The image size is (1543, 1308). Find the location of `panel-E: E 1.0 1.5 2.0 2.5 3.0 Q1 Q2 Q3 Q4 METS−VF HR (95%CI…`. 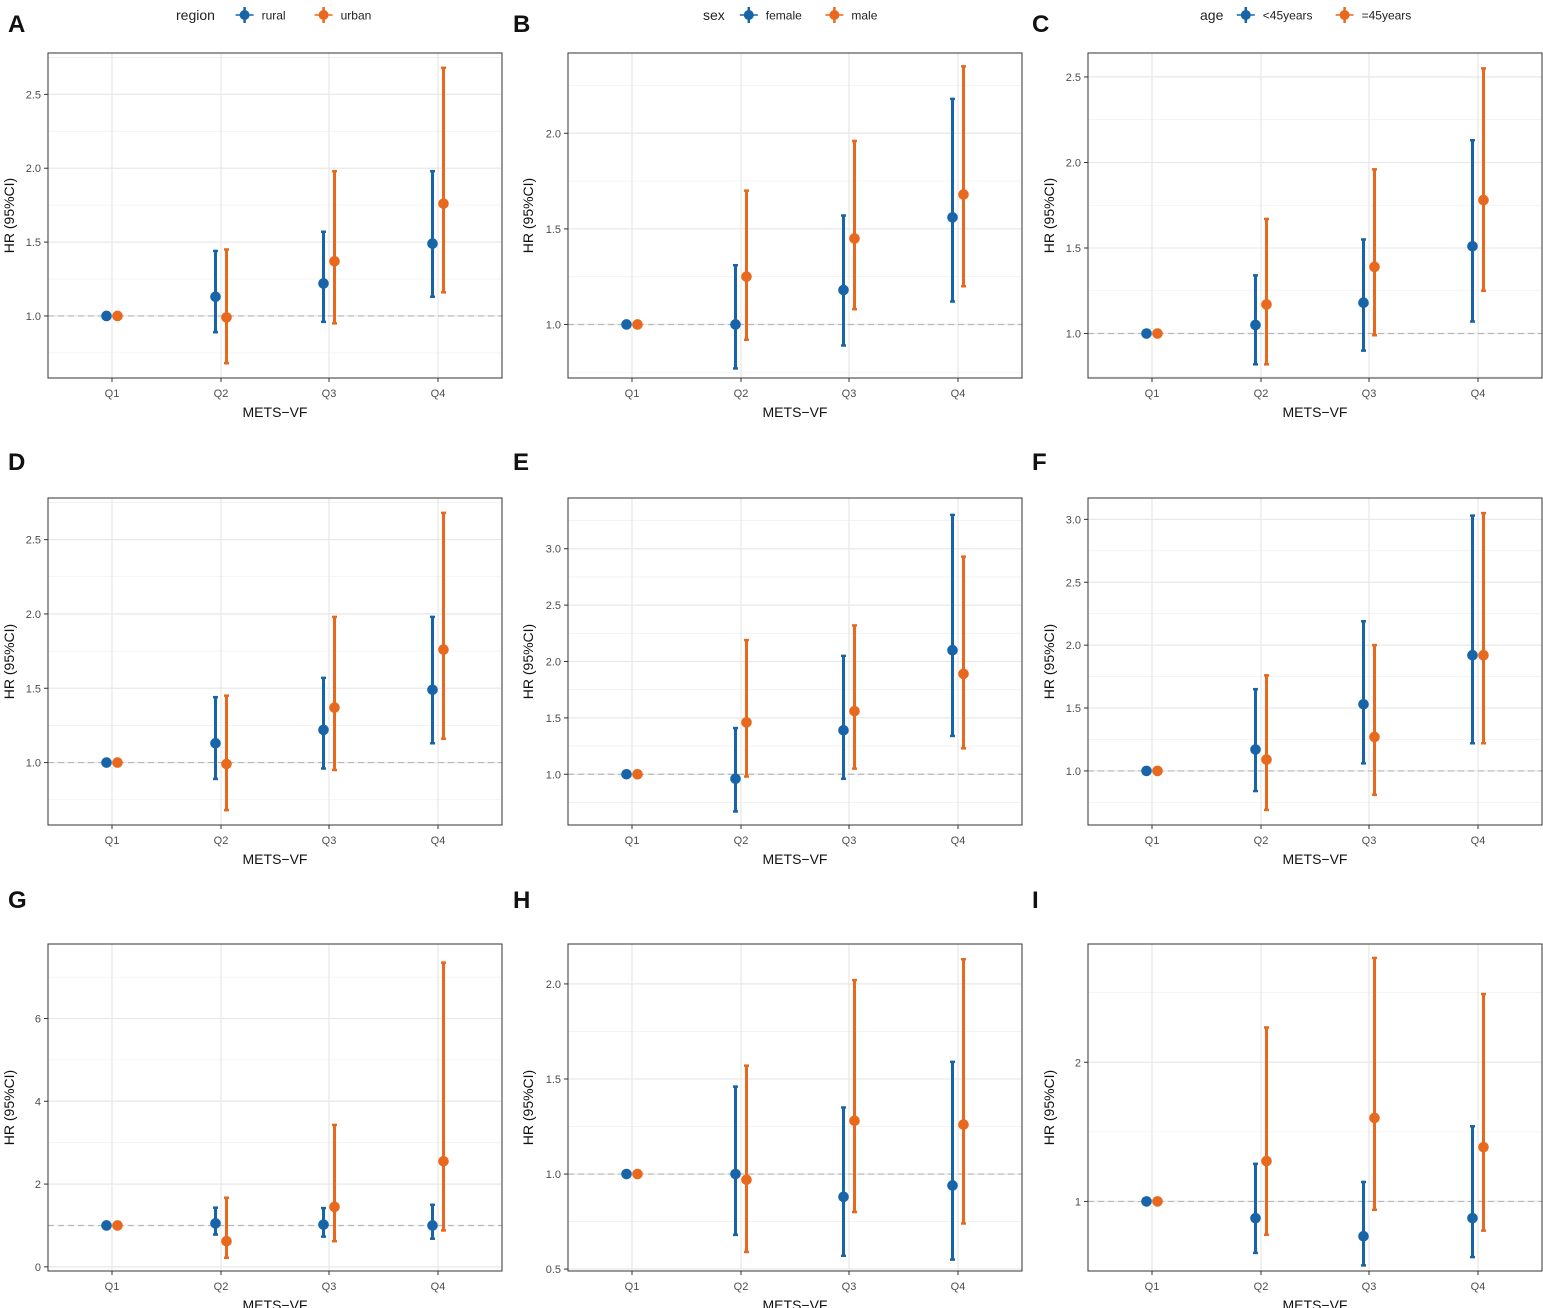

panel-E: E 1.0 1.5 2.0 2.5 3.0 Q1 Q2 Q3 Q4 METS−VF HR (95%CI… is located at coordinates (768, 658).